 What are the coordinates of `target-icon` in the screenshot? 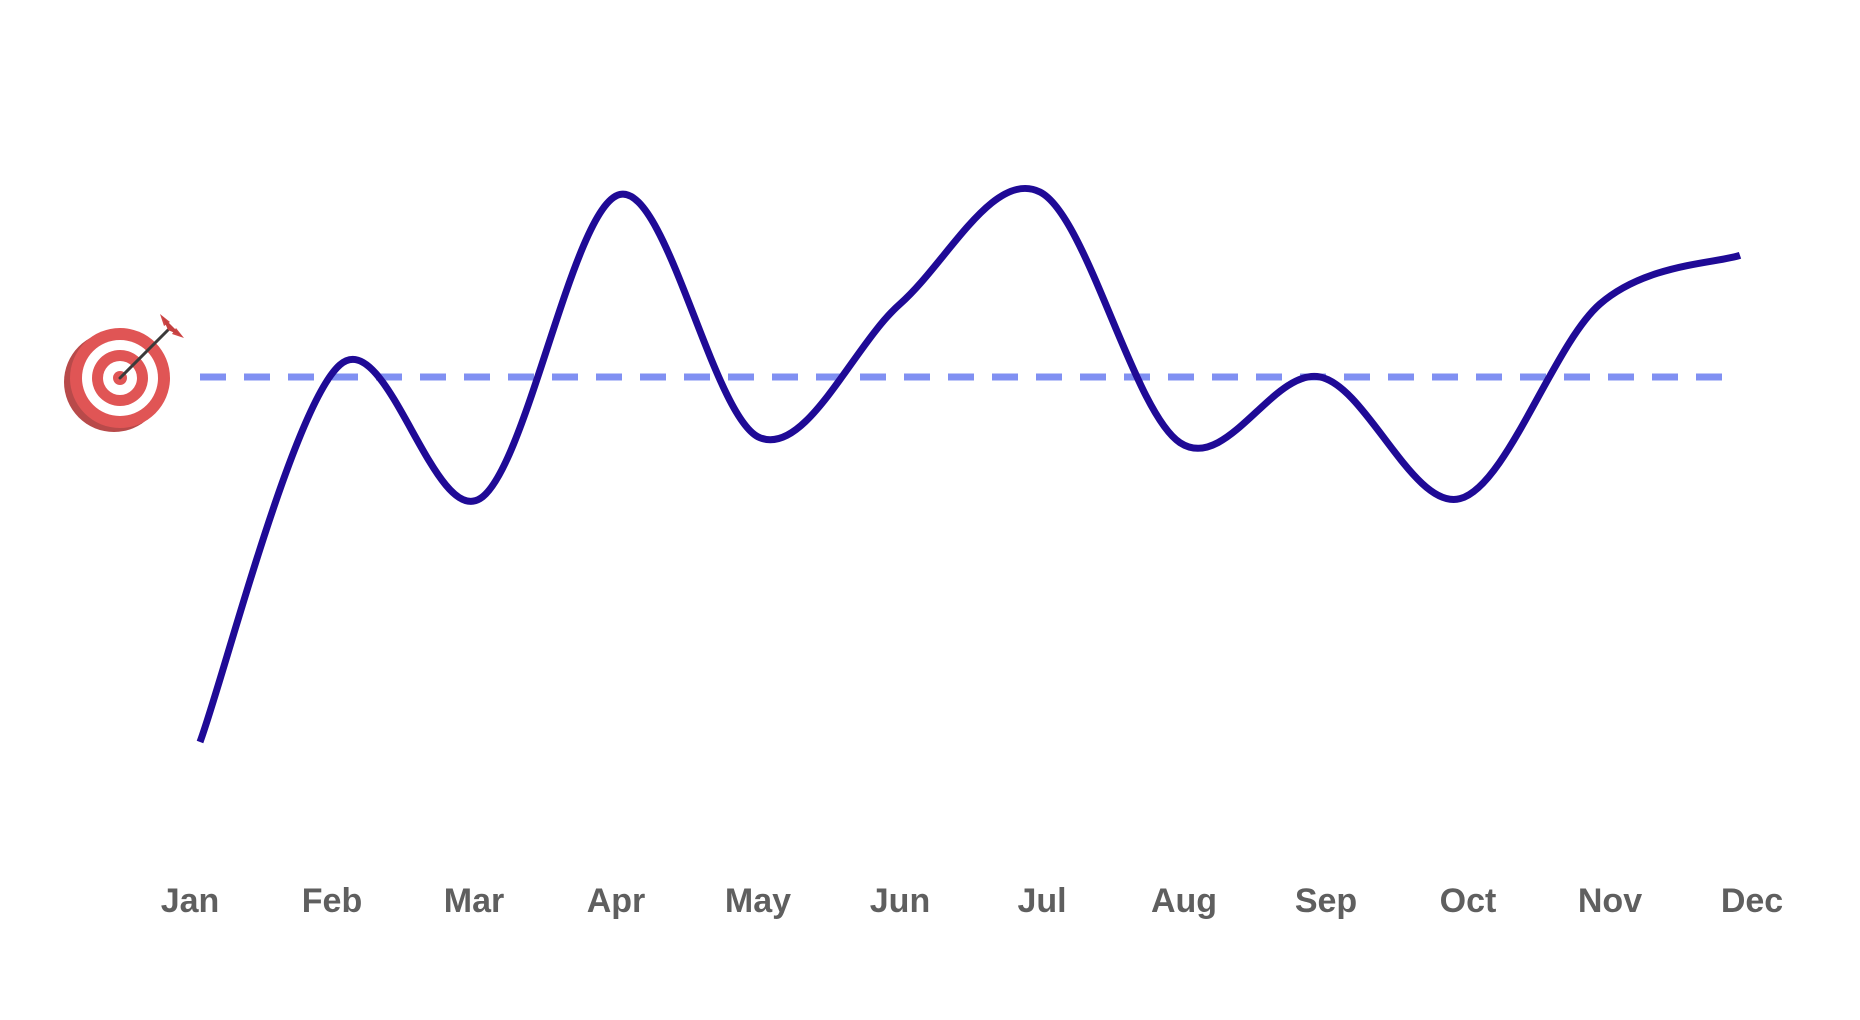 It's located at (124, 373).